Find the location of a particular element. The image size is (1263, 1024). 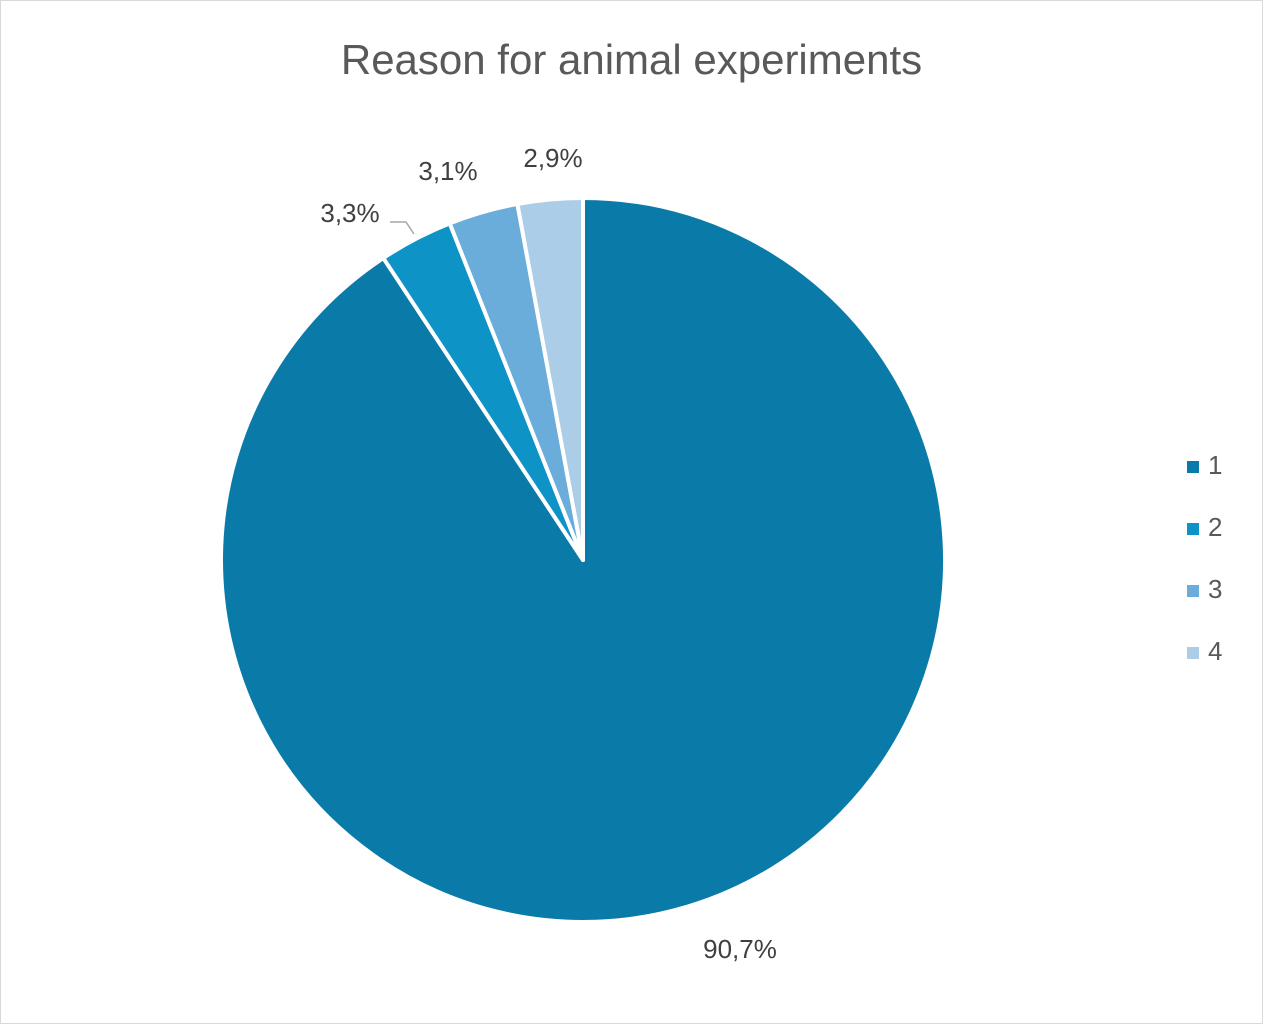

data-label-1: 90,7% is located at coordinates (740, 949).